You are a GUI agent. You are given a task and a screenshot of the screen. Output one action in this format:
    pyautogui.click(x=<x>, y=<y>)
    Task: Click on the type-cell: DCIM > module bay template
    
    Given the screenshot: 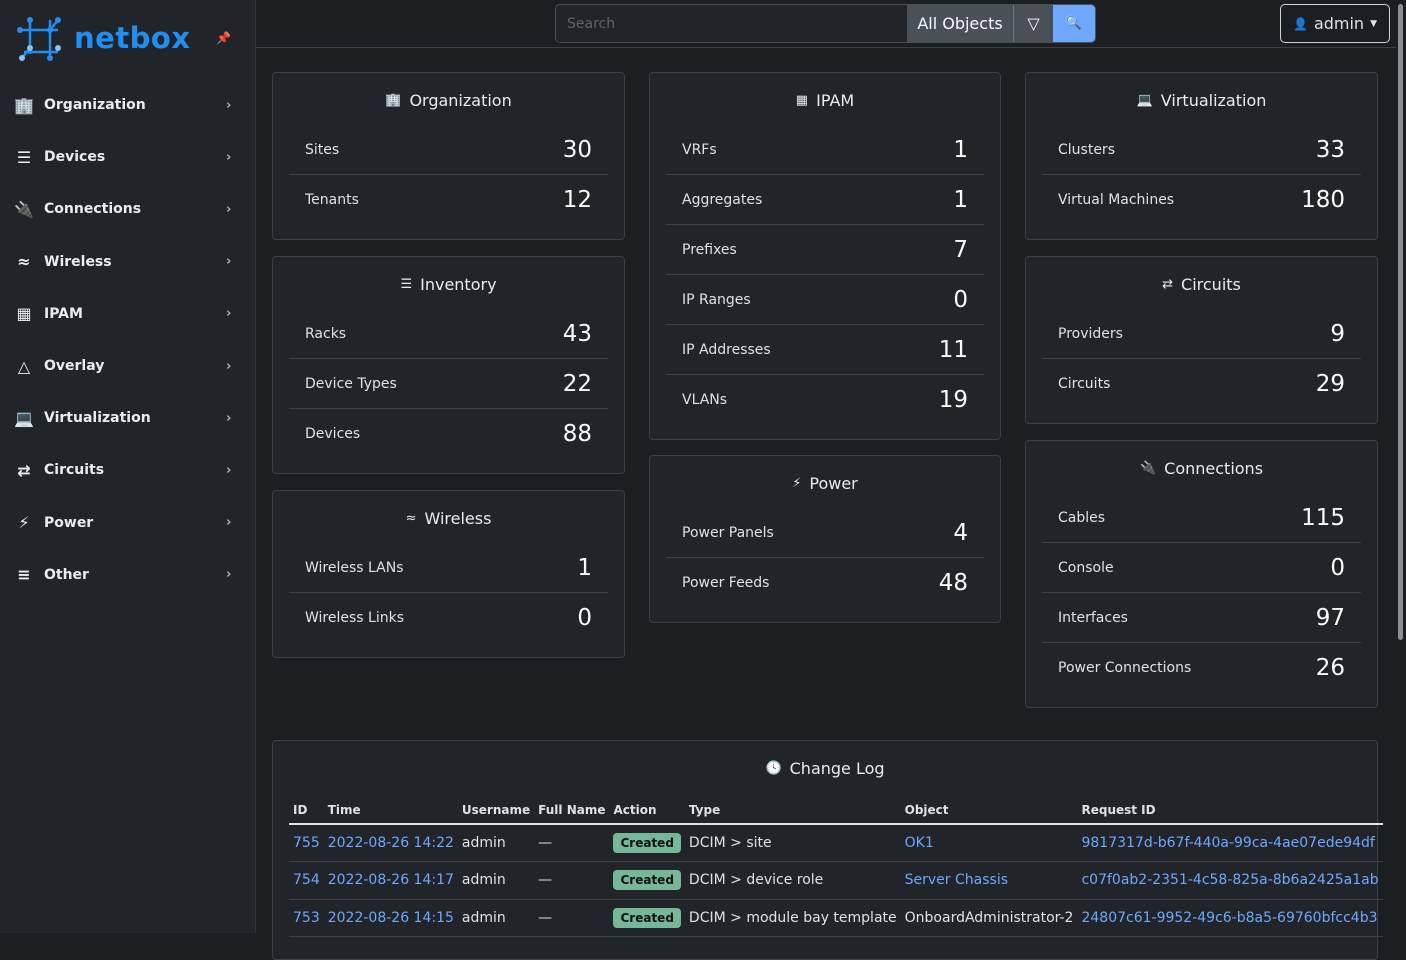 What is the action you would take?
    pyautogui.click(x=792, y=918)
    